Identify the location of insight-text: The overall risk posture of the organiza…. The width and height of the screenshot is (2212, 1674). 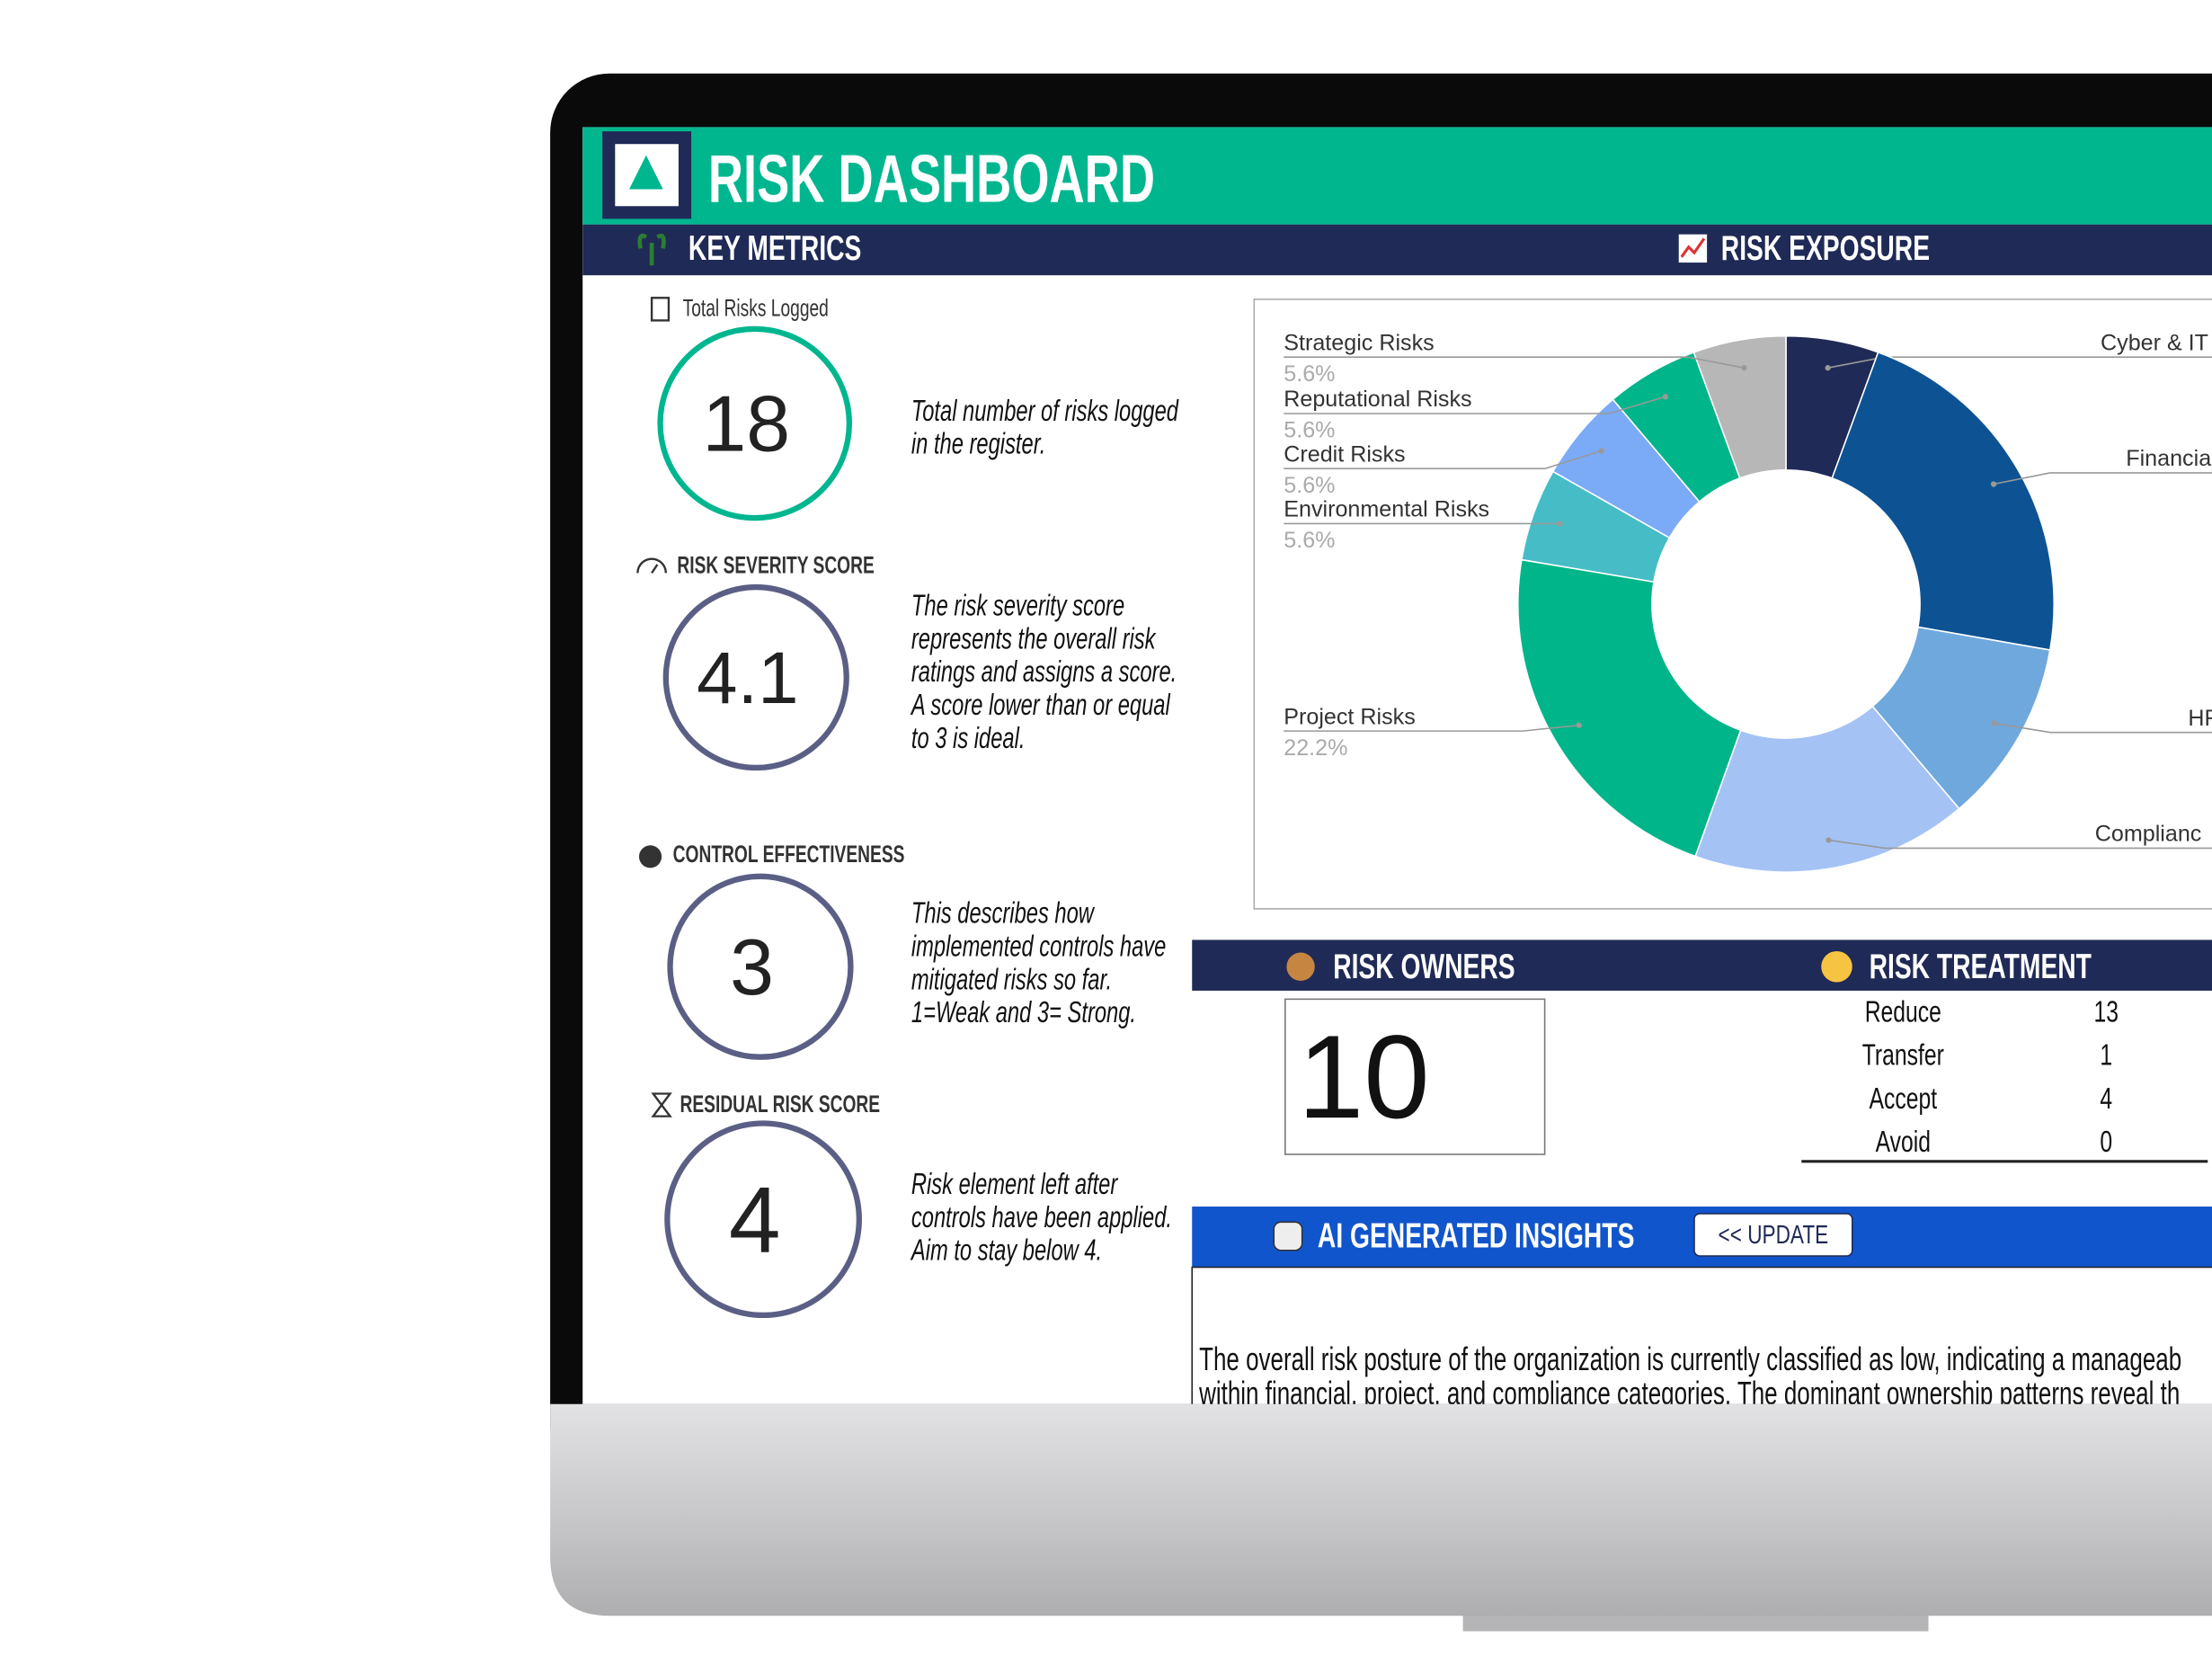
(1690, 1359).